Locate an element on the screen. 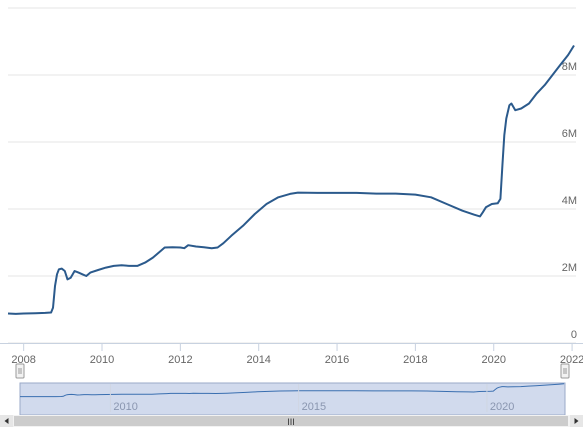 This screenshot has height=436, width=583. scrollbar: III is located at coordinates (291, 421).